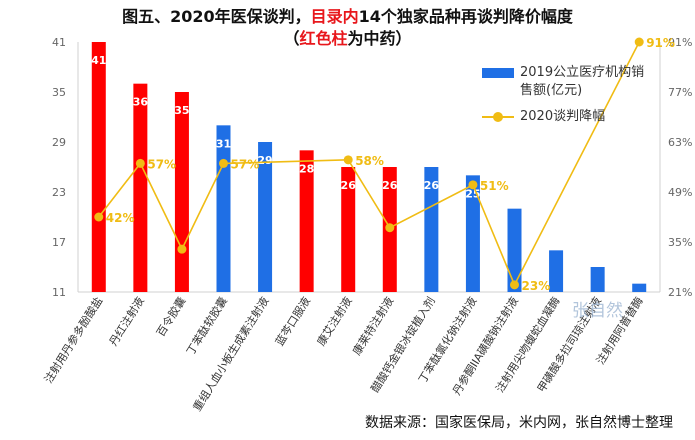  I want to click on x-tick-label: 重组人血小板生成素注射液, so click(231, 353).